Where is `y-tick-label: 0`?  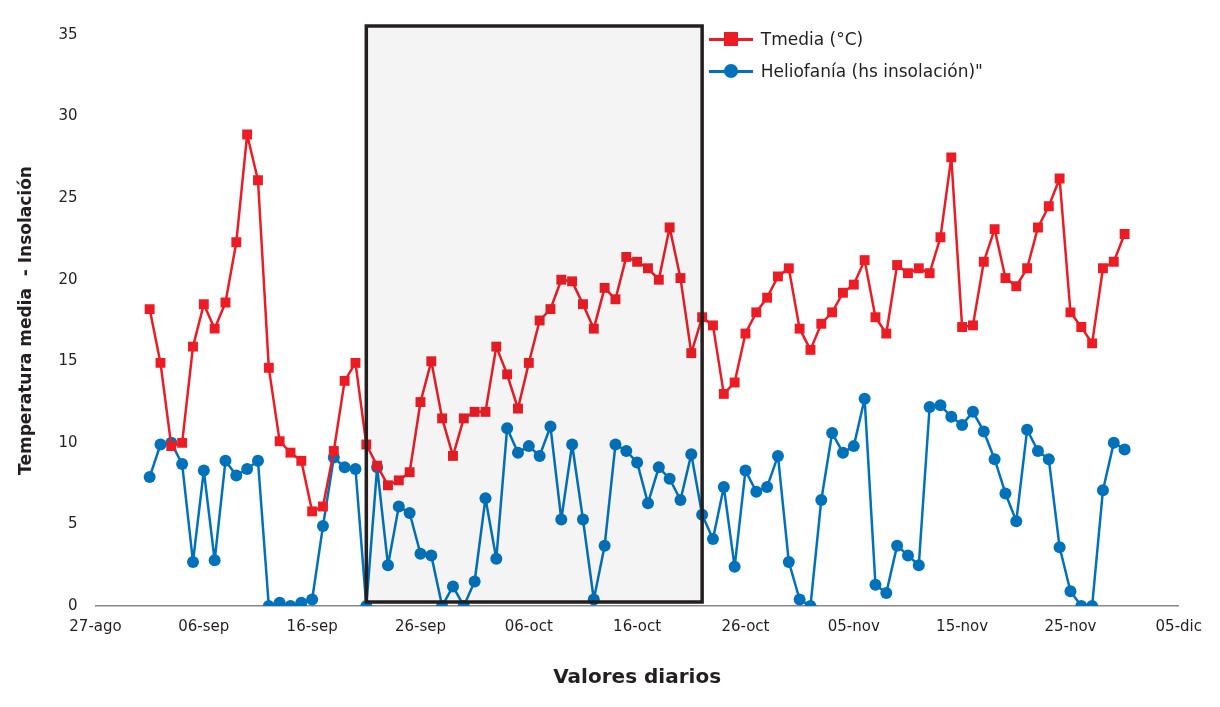
y-tick-label: 0 is located at coordinates (72, 604).